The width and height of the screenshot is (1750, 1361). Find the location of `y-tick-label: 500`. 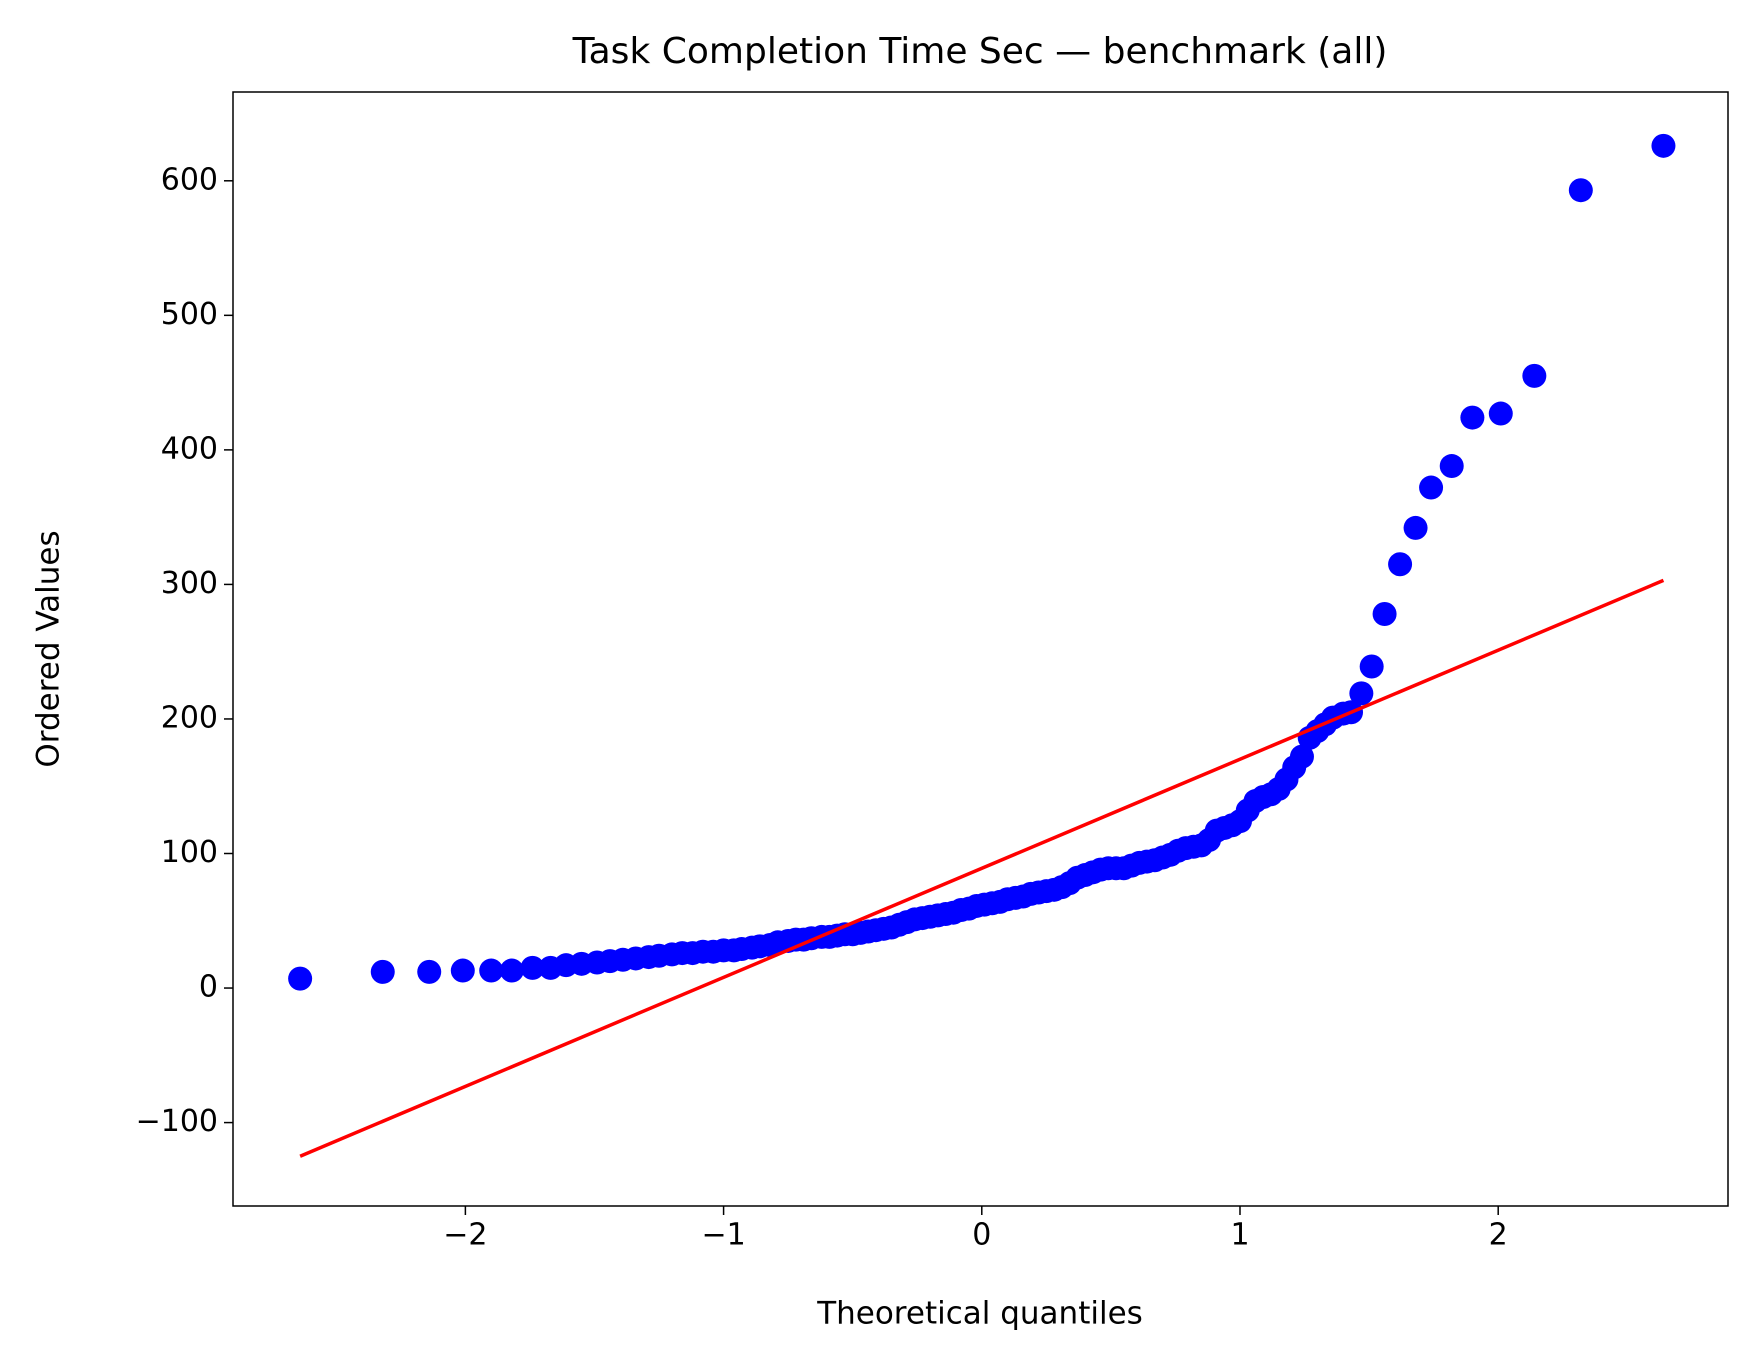

y-tick-label: 500 is located at coordinates (189, 314).